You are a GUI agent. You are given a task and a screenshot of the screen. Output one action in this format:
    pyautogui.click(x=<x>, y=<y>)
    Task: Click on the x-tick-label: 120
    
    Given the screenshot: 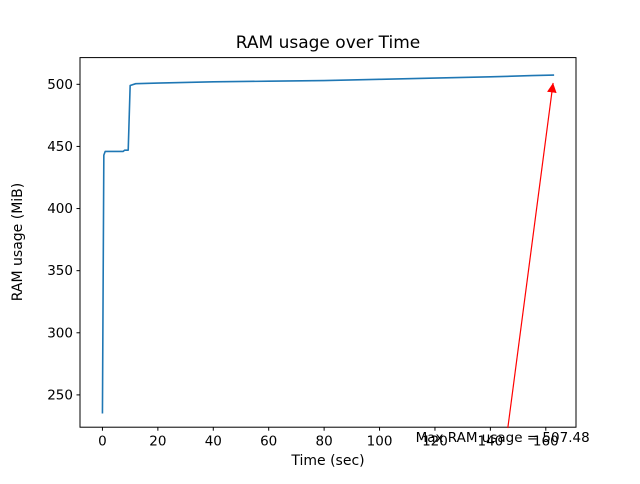 What is the action you would take?
    pyautogui.click(x=435, y=442)
    